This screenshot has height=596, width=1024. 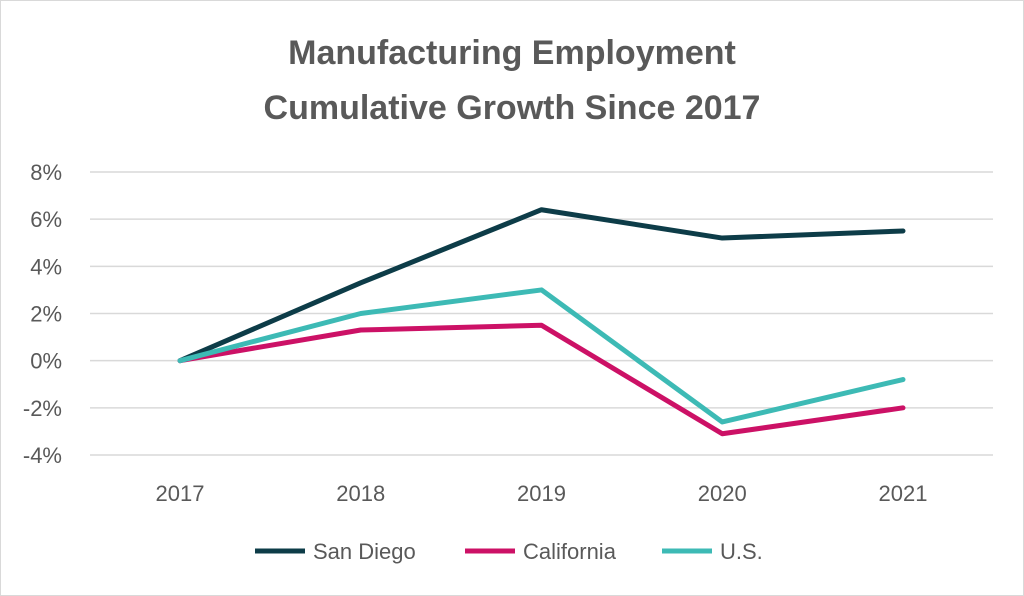 What do you see at coordinates (180, 493) in the screenshot?
I see `x-tick-label: 2017` at bounding box center [180, 493].